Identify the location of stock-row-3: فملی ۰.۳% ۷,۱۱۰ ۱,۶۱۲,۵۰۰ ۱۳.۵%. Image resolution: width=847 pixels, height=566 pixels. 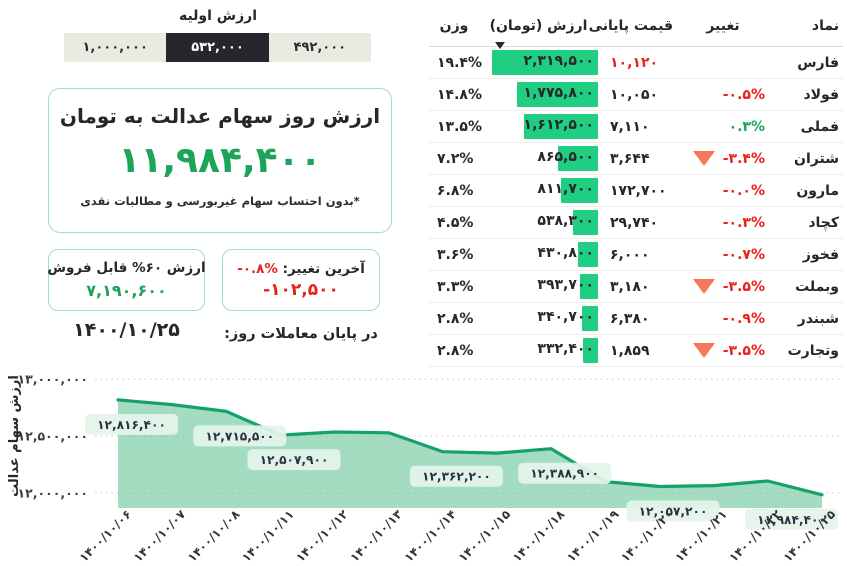
(636, 127).